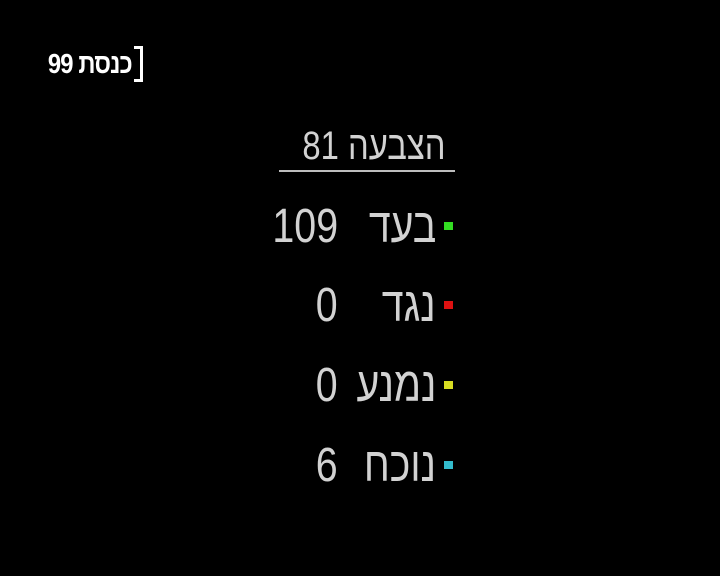 The height and width of the screenshot is (576, 720). Describe the element at coordinates (367, 171) in the screenshot. I see `title-divider` at that location.